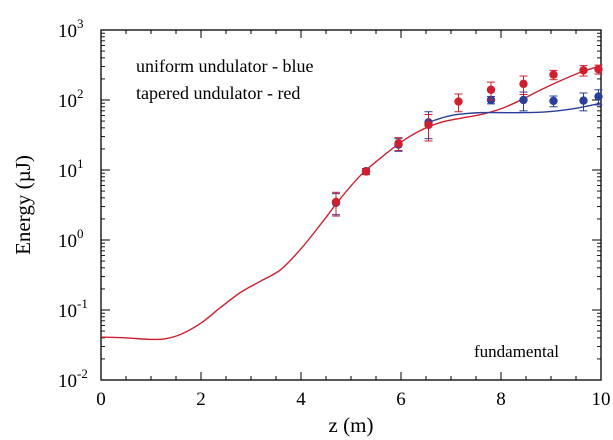  Describe the element at coordinates (71, 169) in the screenshot. I see `y-tick-label: 10¹` at that location.